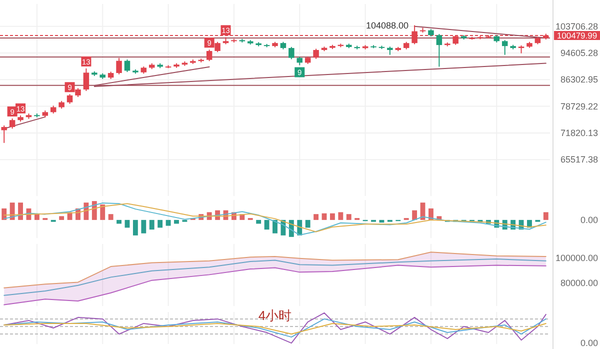  What do you see at coordinates (387, 25) in the screenshot?
I see `text: 104088.00` at bounding box center [387, 25].